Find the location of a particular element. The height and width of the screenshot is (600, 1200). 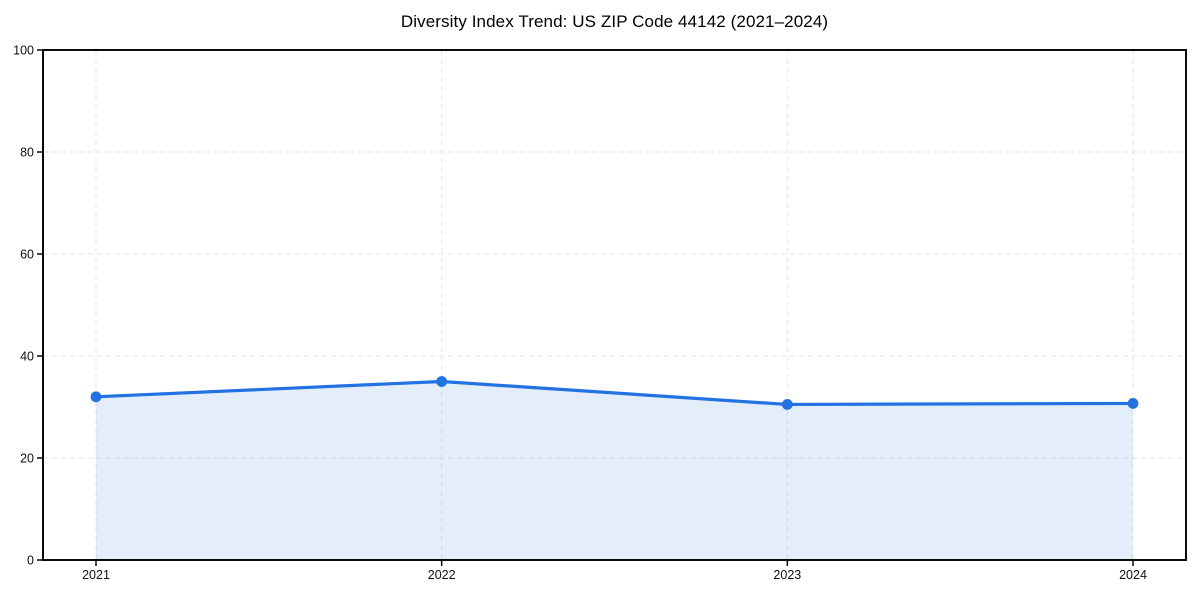

y-tick-label: 0 is located at coordinates (30, 560).